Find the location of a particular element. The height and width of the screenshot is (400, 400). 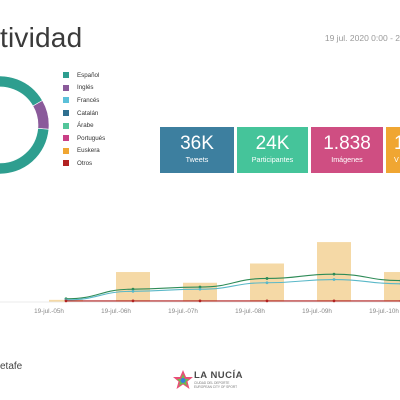

legend-label: Español is located at coordinates (88, 75).